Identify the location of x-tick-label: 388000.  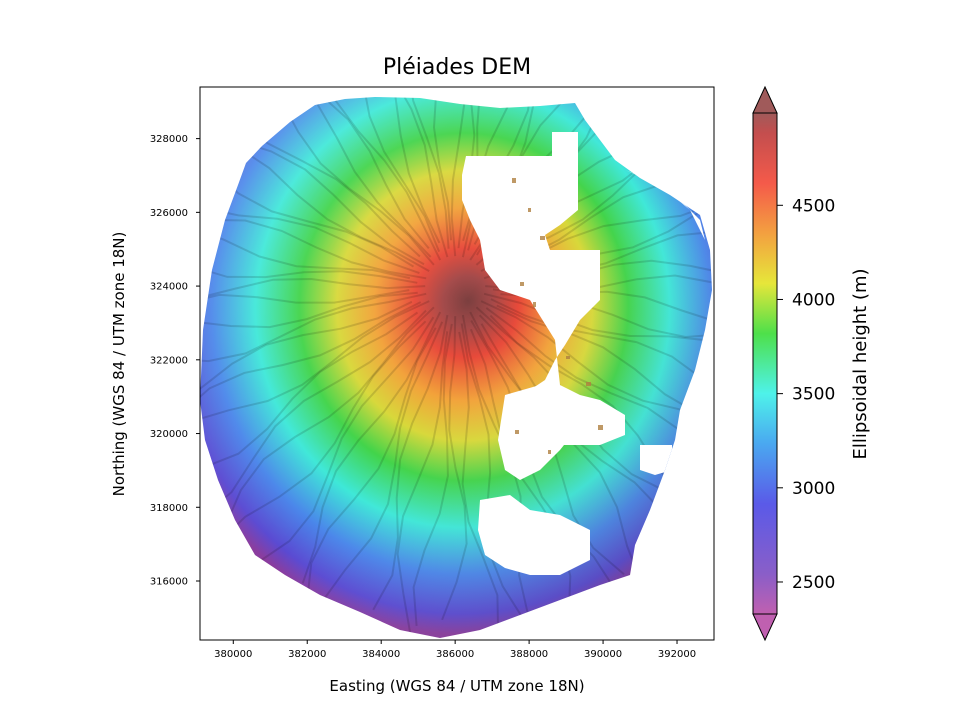
(529, 654).